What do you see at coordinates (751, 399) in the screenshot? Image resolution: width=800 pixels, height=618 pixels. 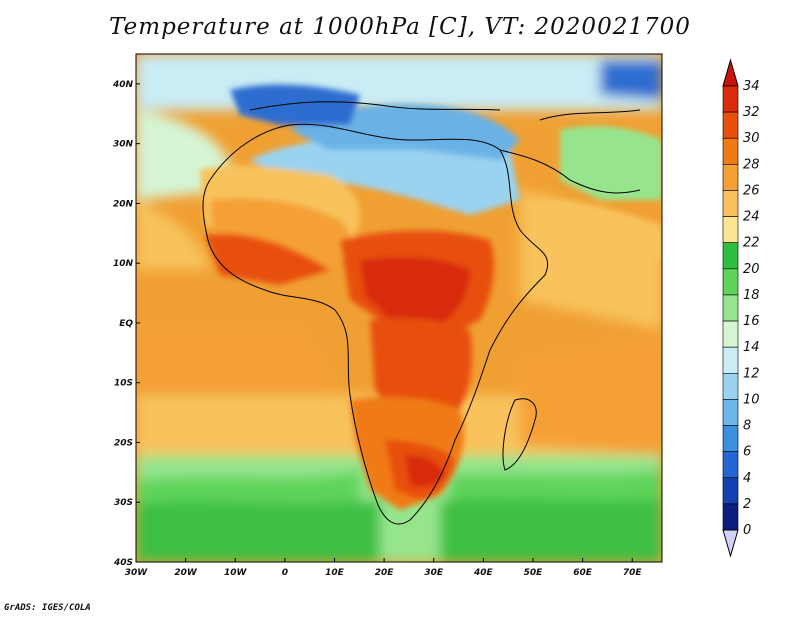 I see `colorbar-label: 10` at bounding box center [751, 399].